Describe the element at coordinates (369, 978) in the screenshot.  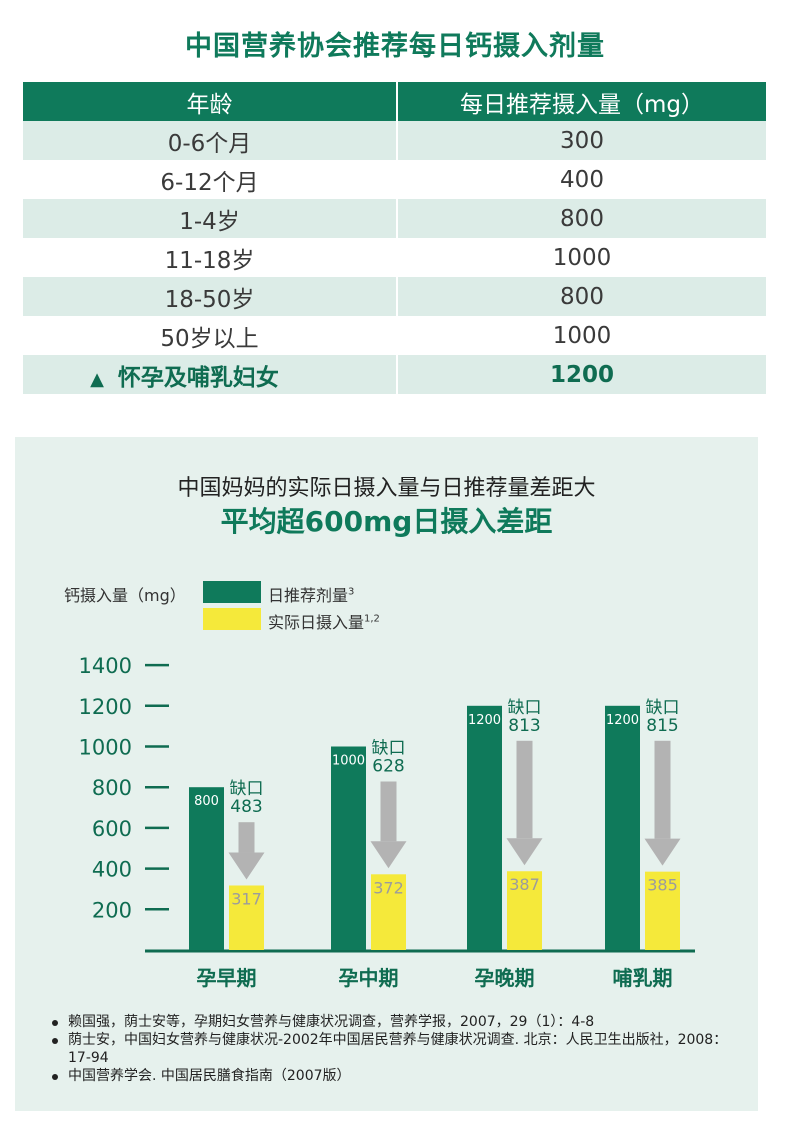
I see `x-category-label: 孕中期` at that location.